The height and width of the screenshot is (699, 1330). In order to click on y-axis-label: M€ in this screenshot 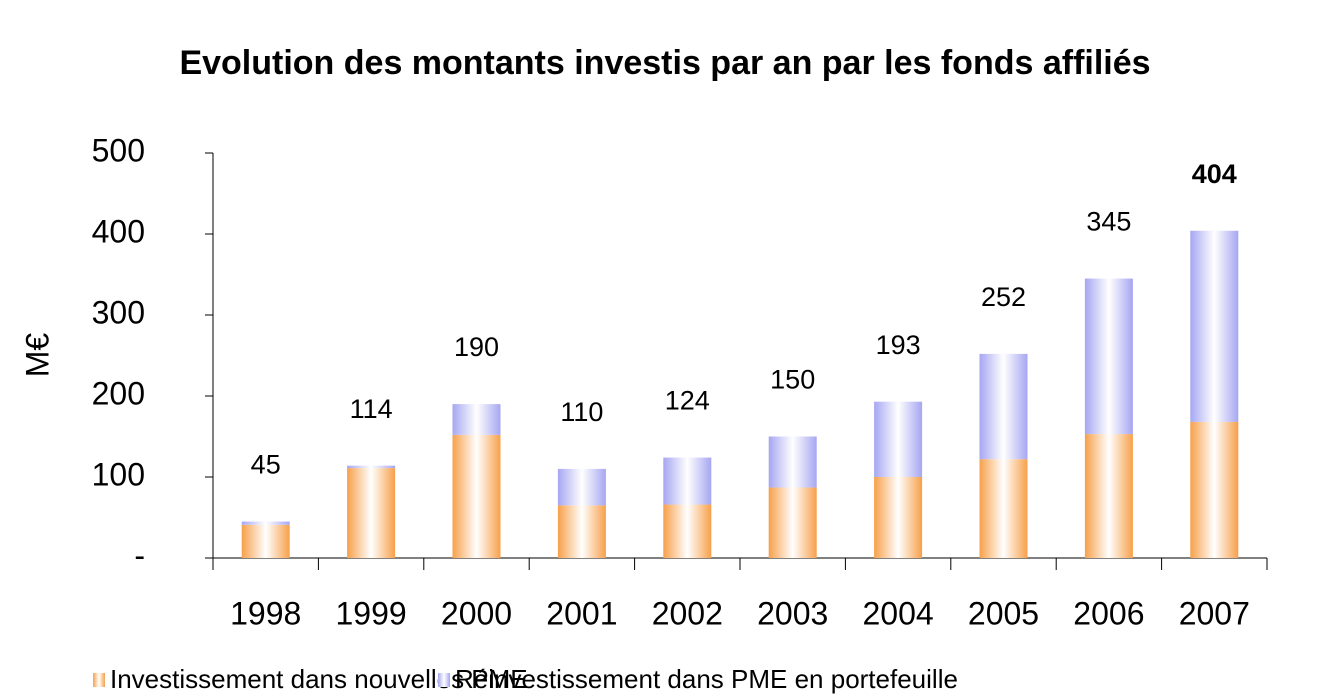, I will do `click(37, 355)`.